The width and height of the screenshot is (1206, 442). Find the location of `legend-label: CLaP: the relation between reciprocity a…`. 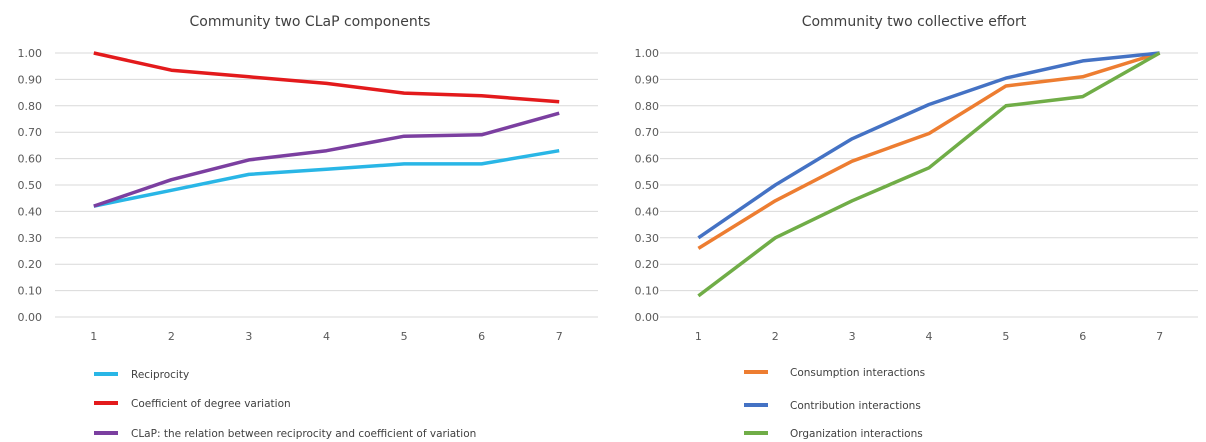

legend-label: CLaP: the relation between reciprocity a… is located at coordinates (303, 434).